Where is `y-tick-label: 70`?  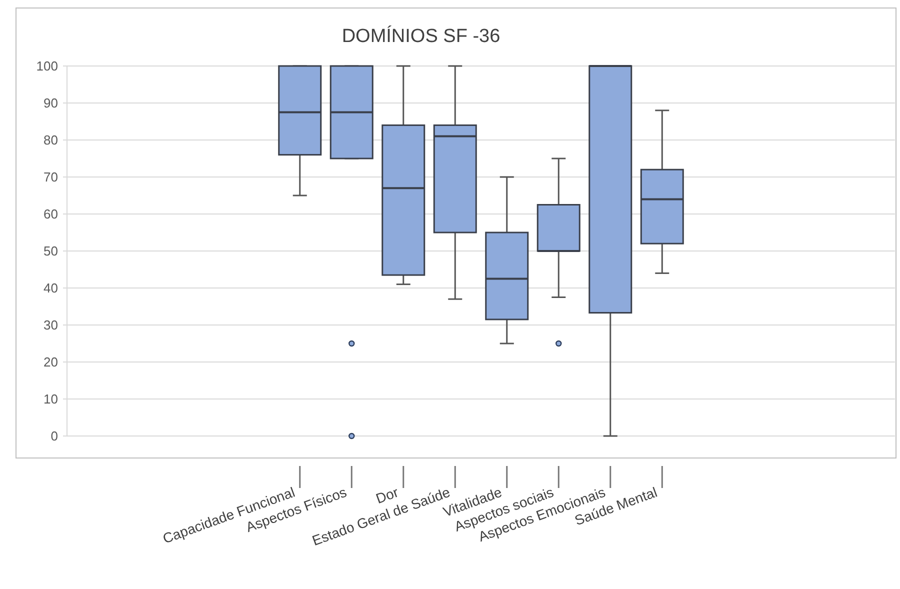 y-tick-label: 70 is located at coordinates (51, 177).